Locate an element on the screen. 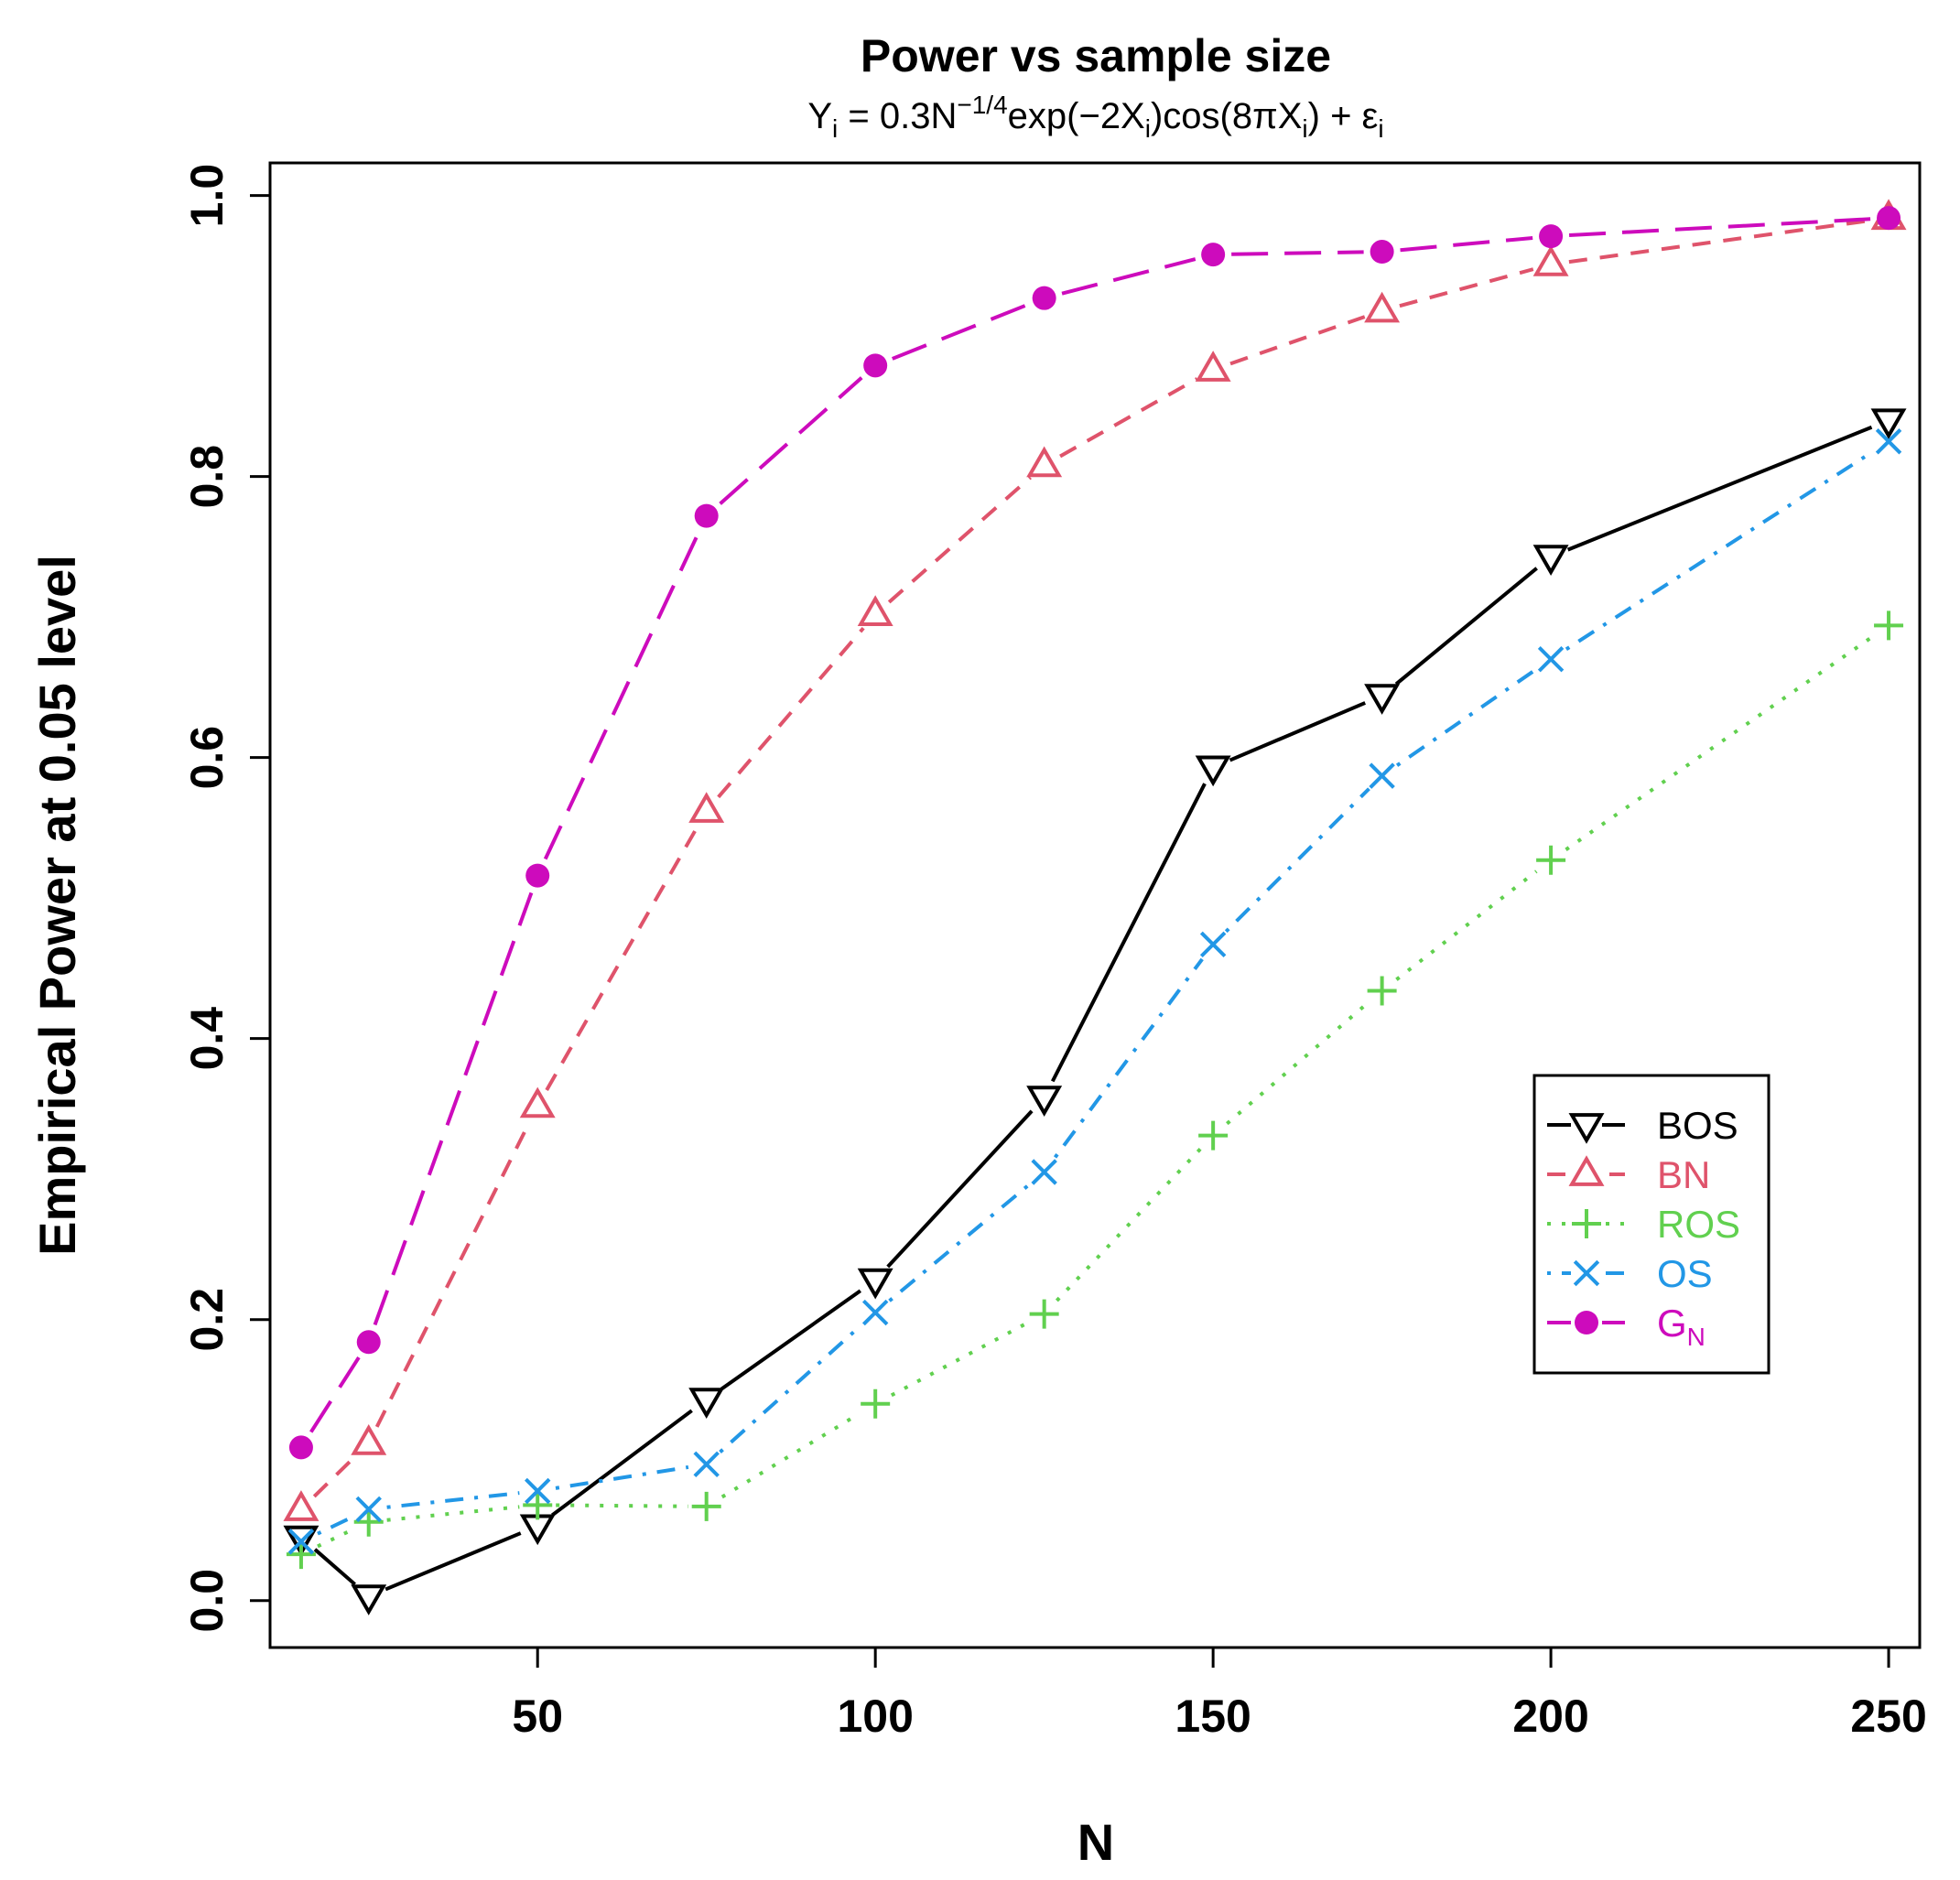 Image resolution: width=1960 pixels, height=1880 pixels. x-tick-label: 100 is located at coordinates (875, 1717).